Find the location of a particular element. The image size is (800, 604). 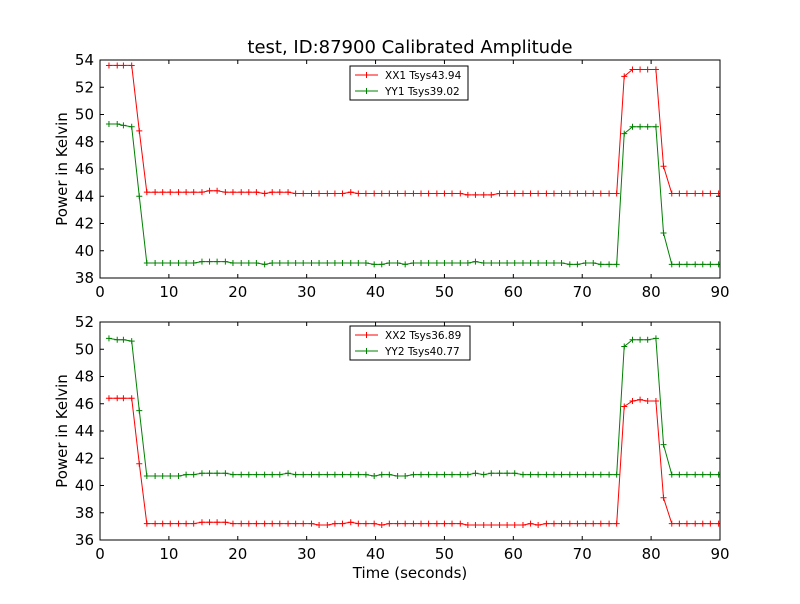

y-tick-label: 54 is located at coordinates (84, 60).